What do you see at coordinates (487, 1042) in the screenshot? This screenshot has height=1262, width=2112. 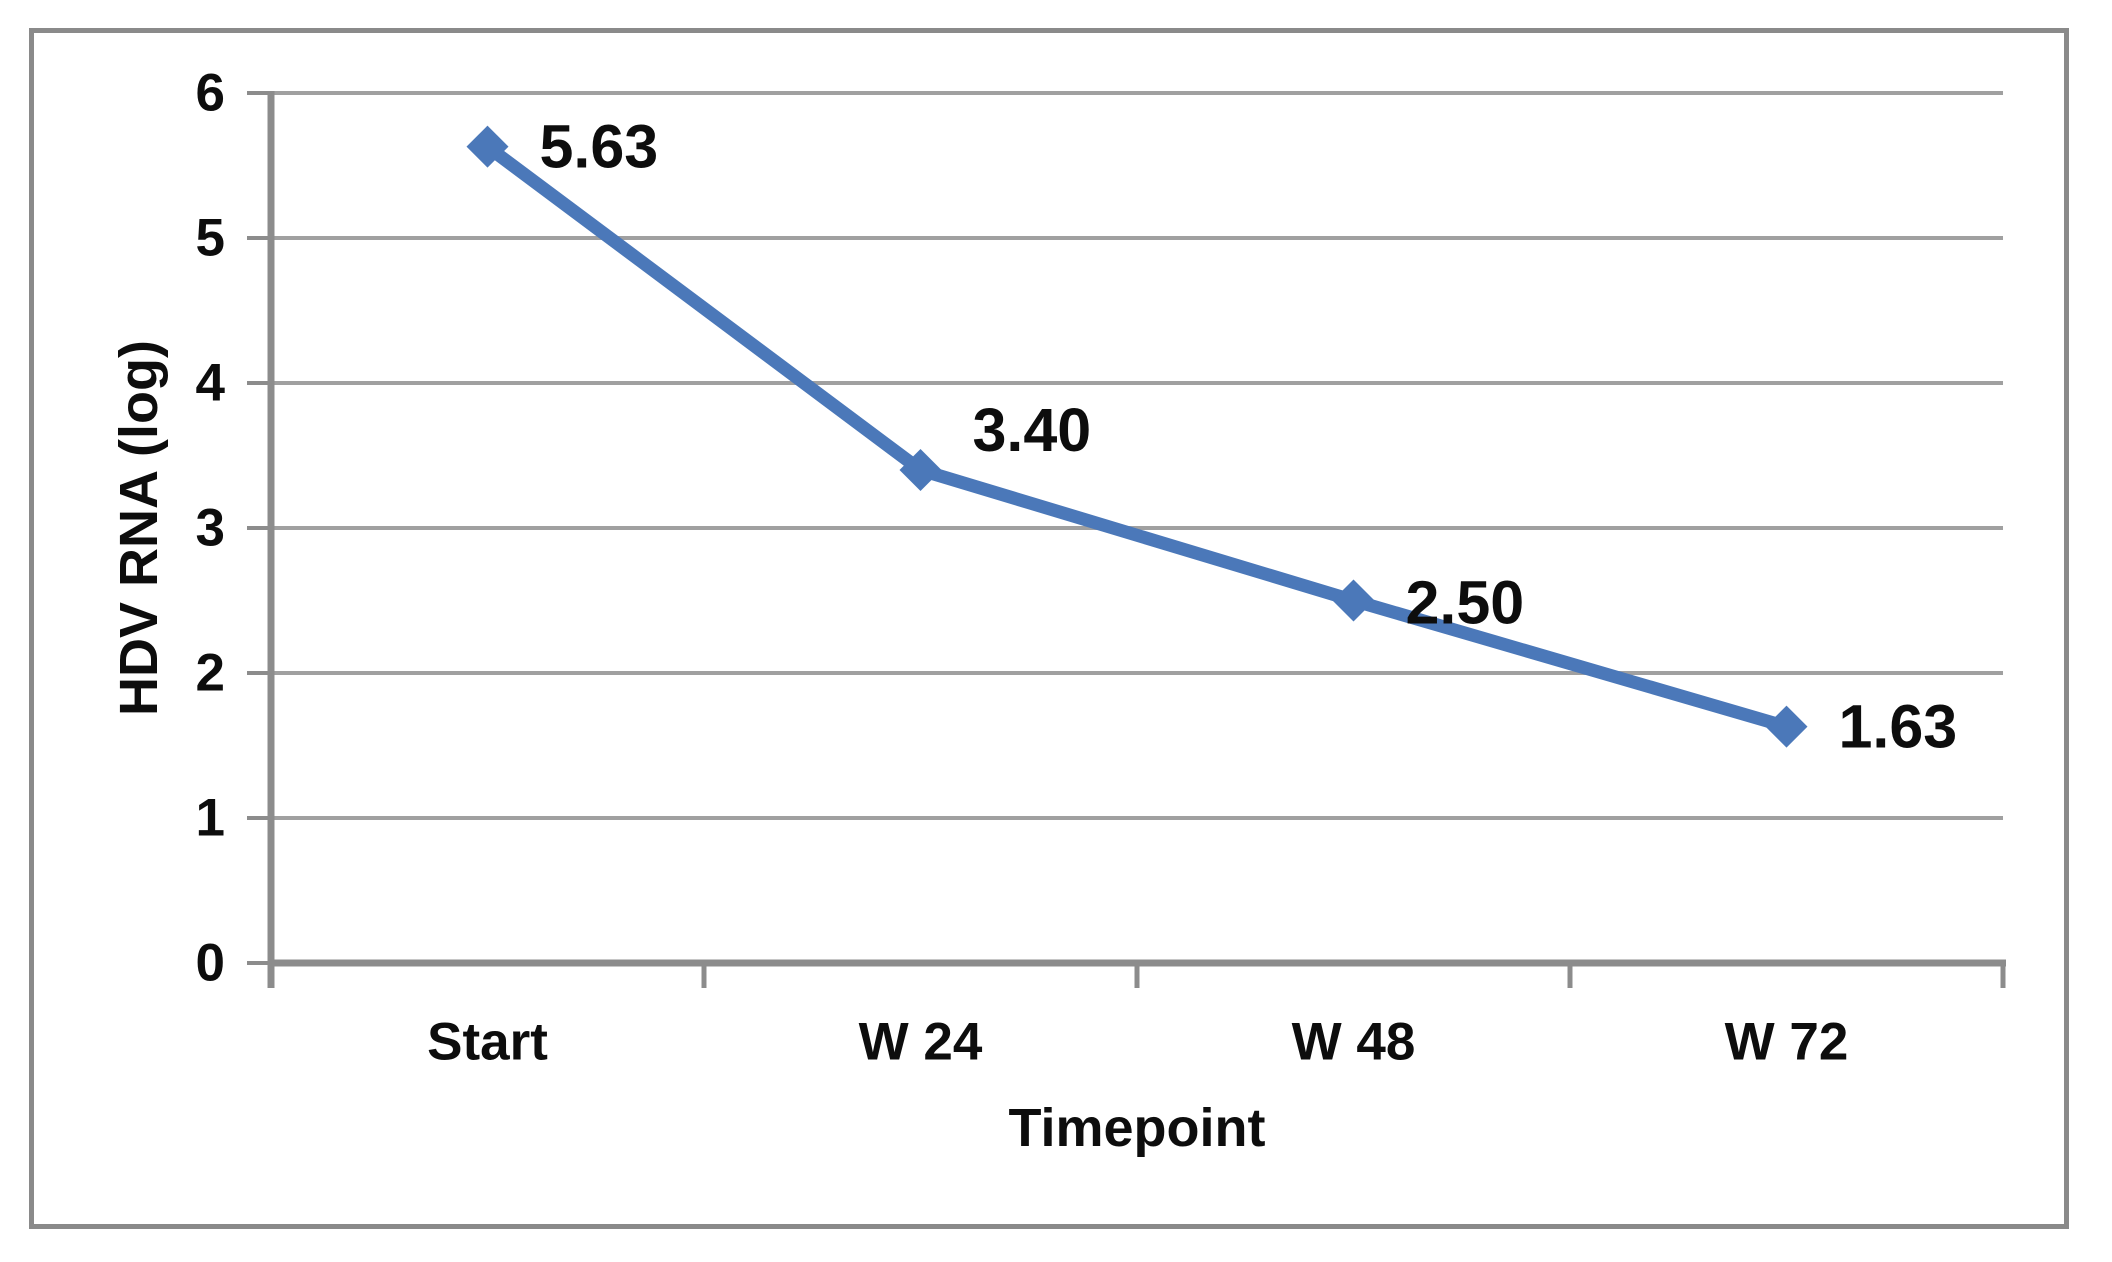 I see `x-category-label-0: Start` at bounding box center [487, 1042].